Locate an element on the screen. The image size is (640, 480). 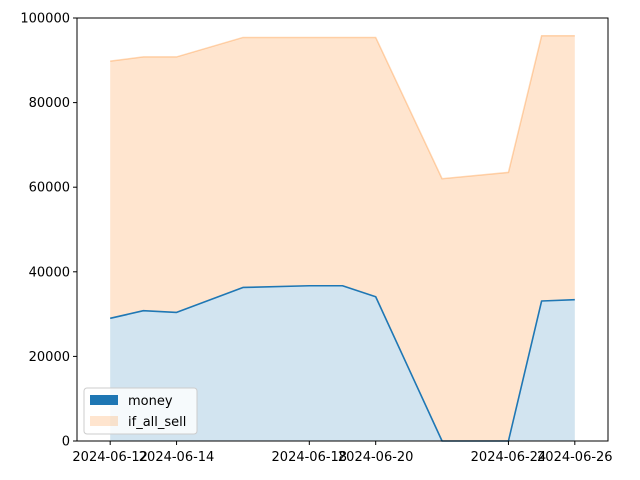
x-tick-label: 2024-06-20 is located at coordinates (376, 457).